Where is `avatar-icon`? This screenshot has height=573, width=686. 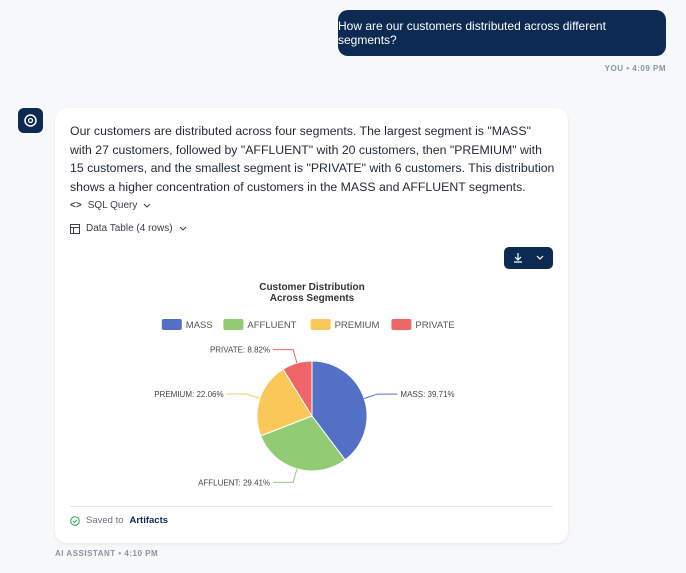
avatar-icon is located at coordinates (30, 120).